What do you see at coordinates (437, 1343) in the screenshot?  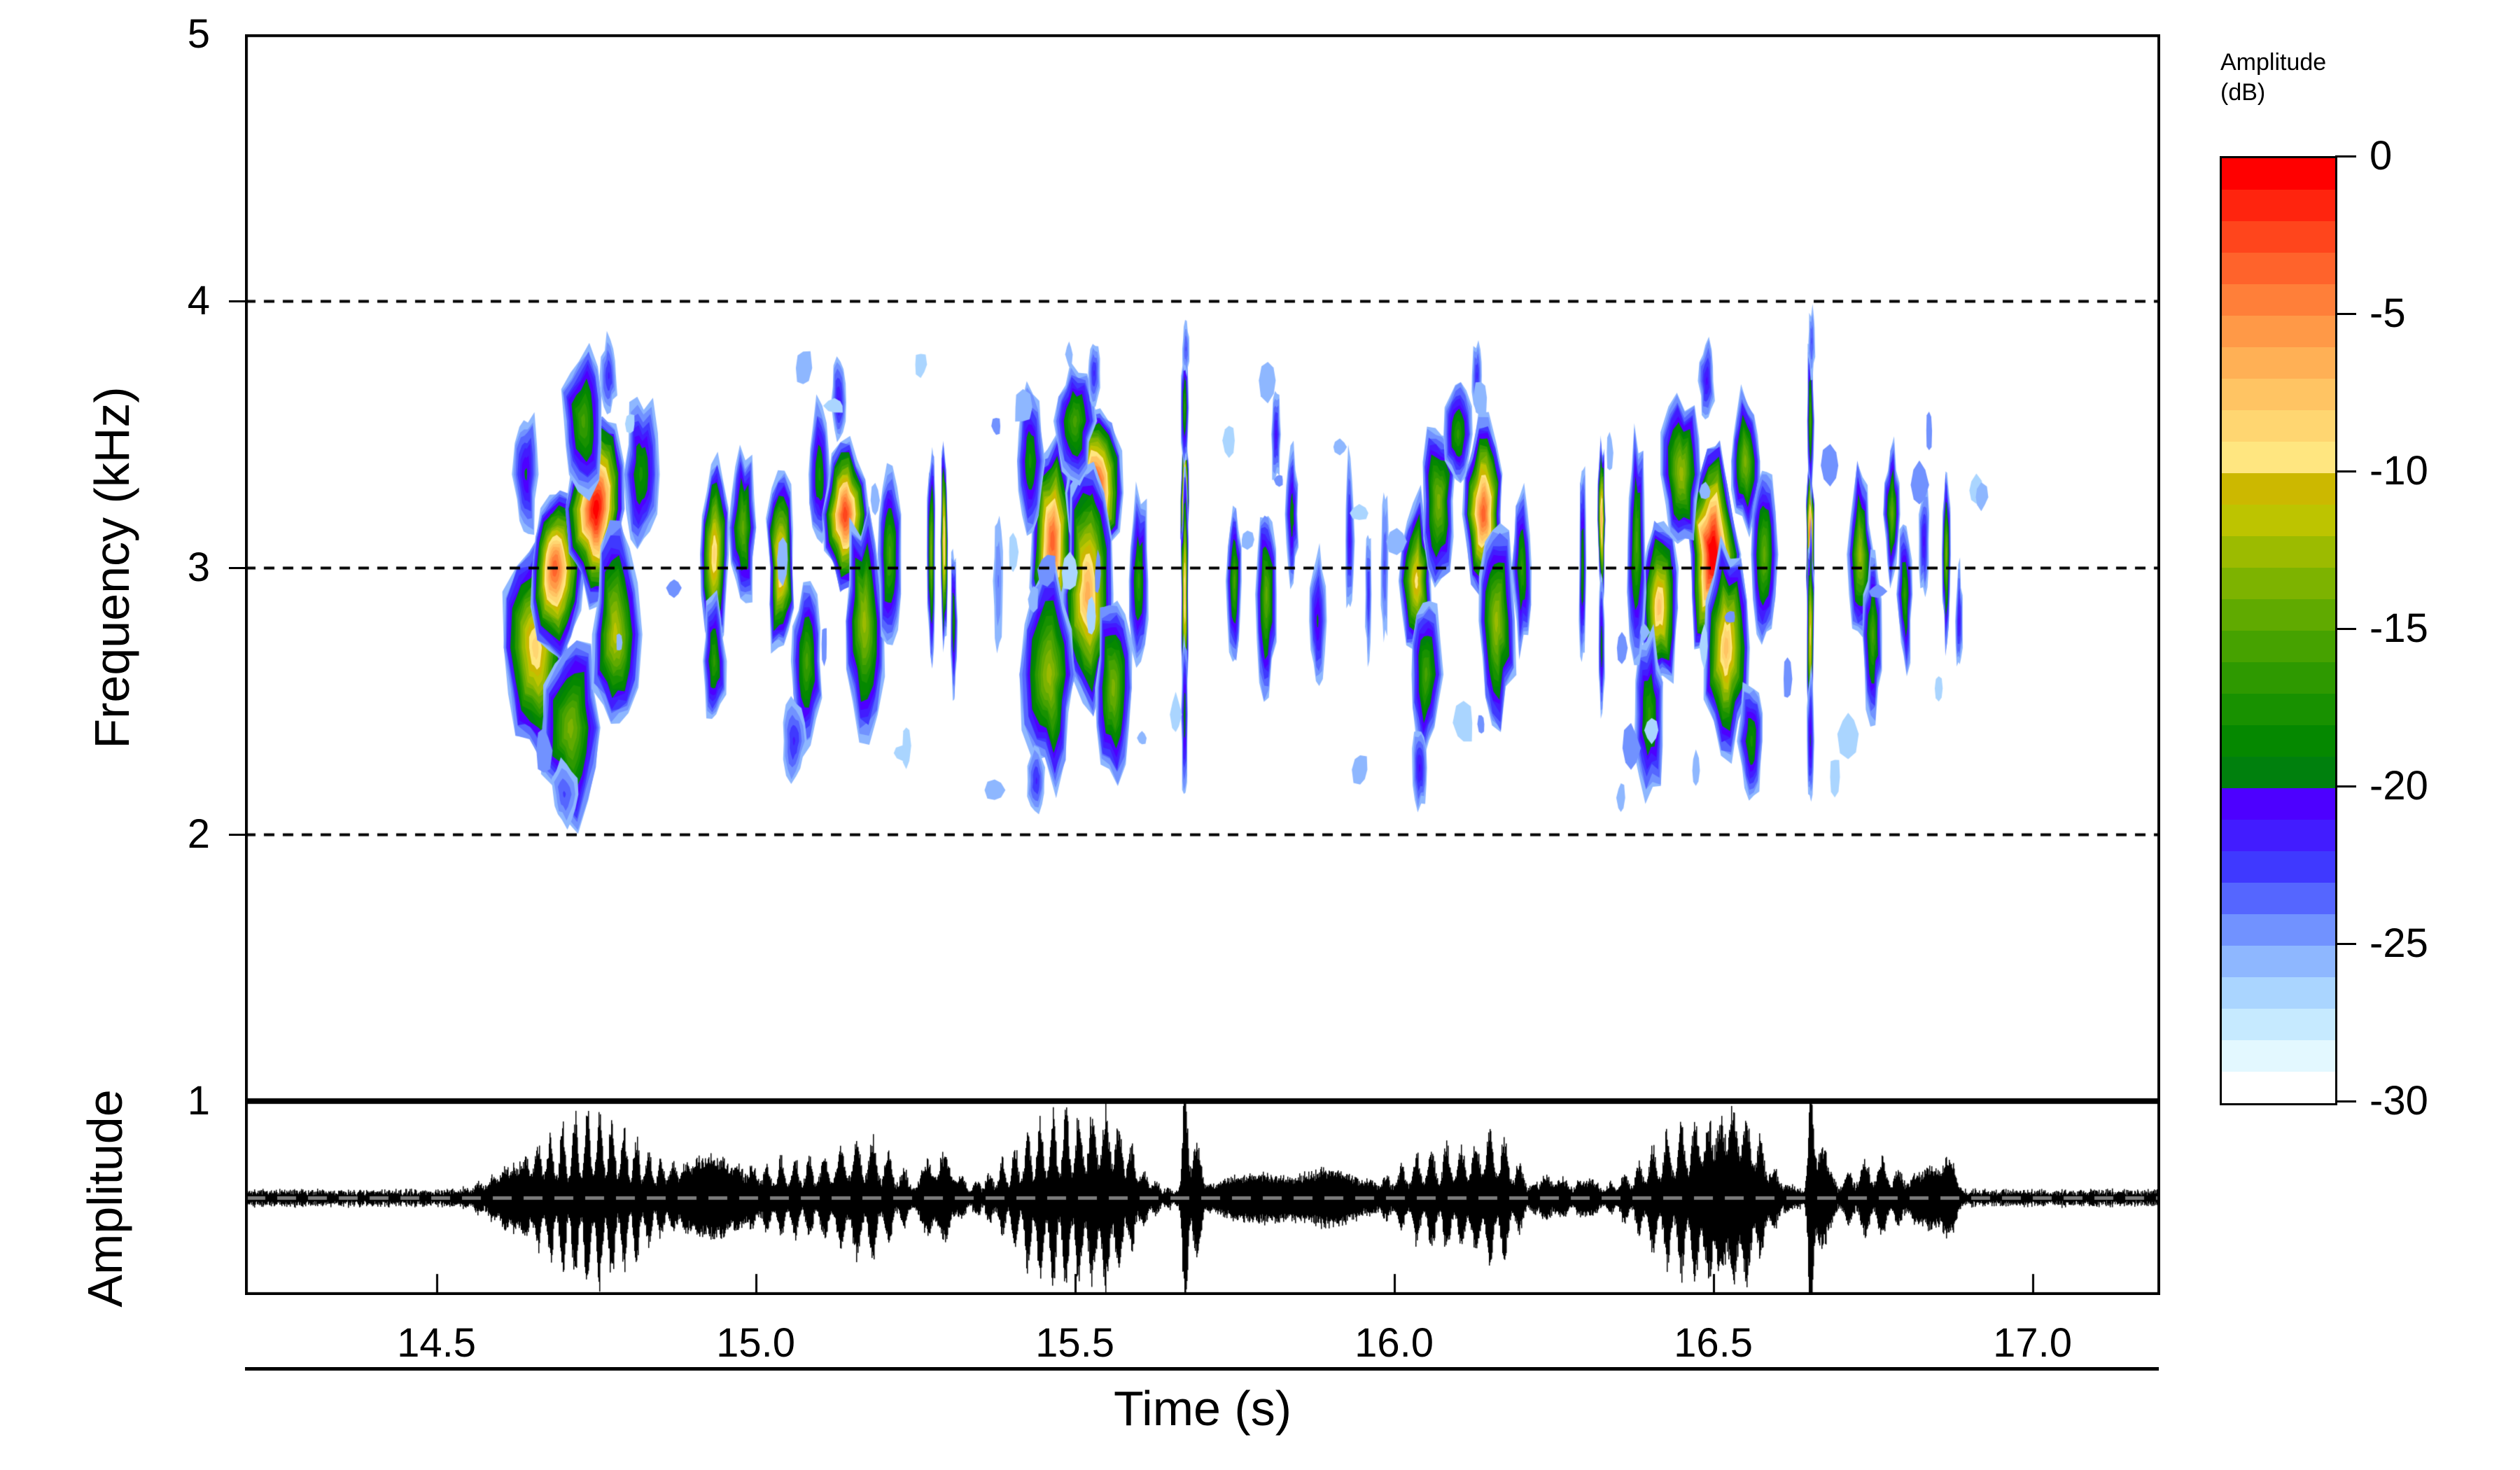 I see `time-tick-label: 14.5` at bounding box center [437, 1343].